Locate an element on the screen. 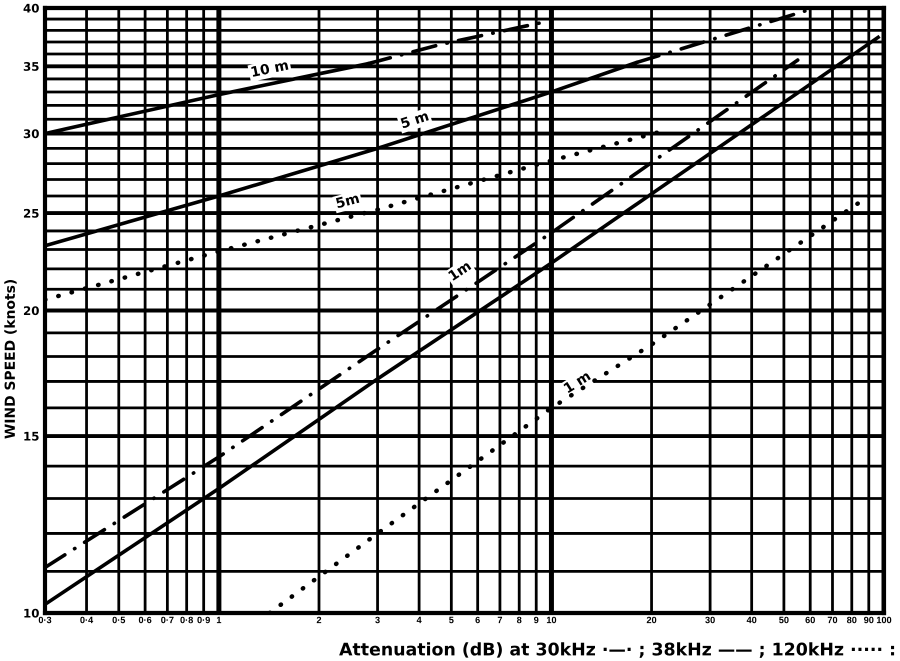  x-tick-label: 50 is located at coordinates (784, 620).